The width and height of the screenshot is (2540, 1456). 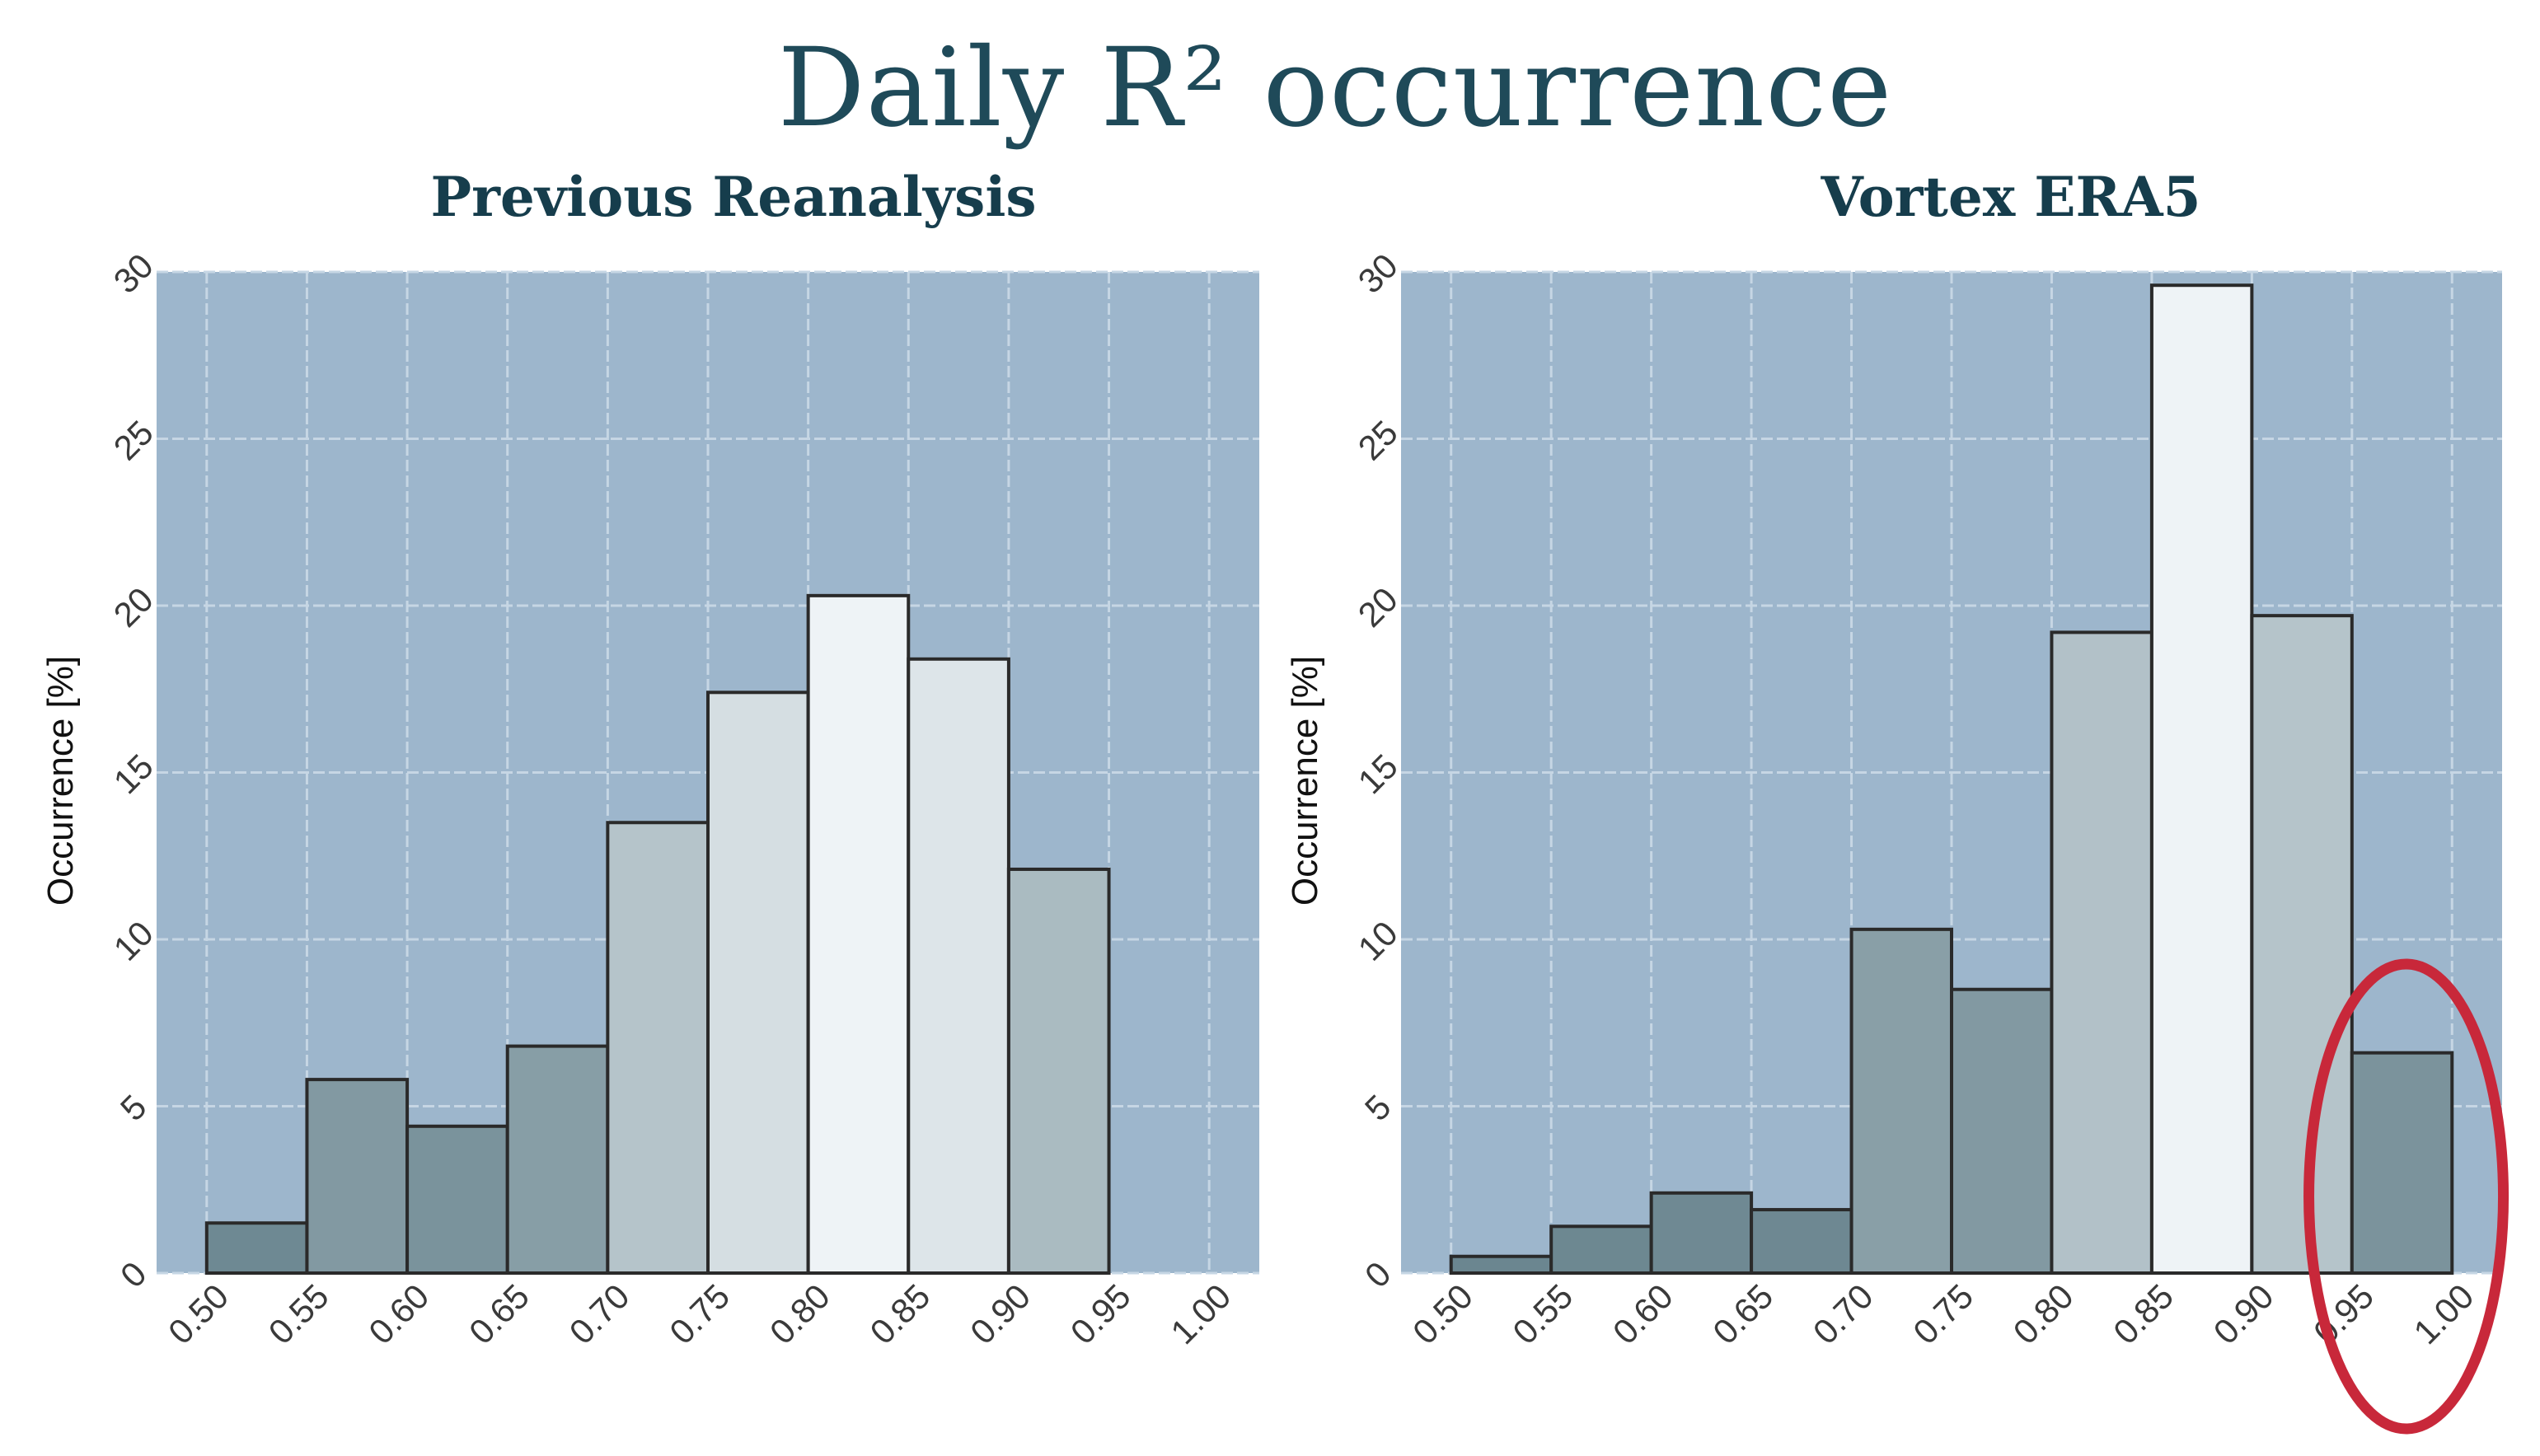 What do you see at coordinates (1335, 88) in the screenshot?
I see `page-title: Daily R² occurrence` at bounding box center [1335, 88].